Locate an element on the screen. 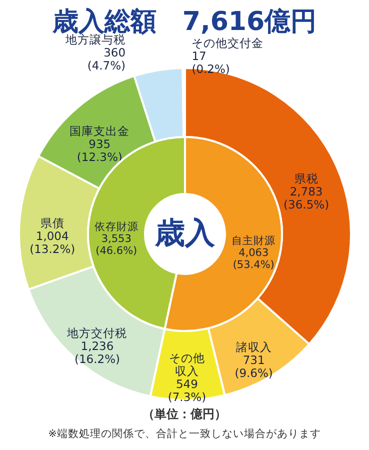 The height and width of the screenshot is (450, 369). text: （単位：億円） is located at coordinates (184, 414).